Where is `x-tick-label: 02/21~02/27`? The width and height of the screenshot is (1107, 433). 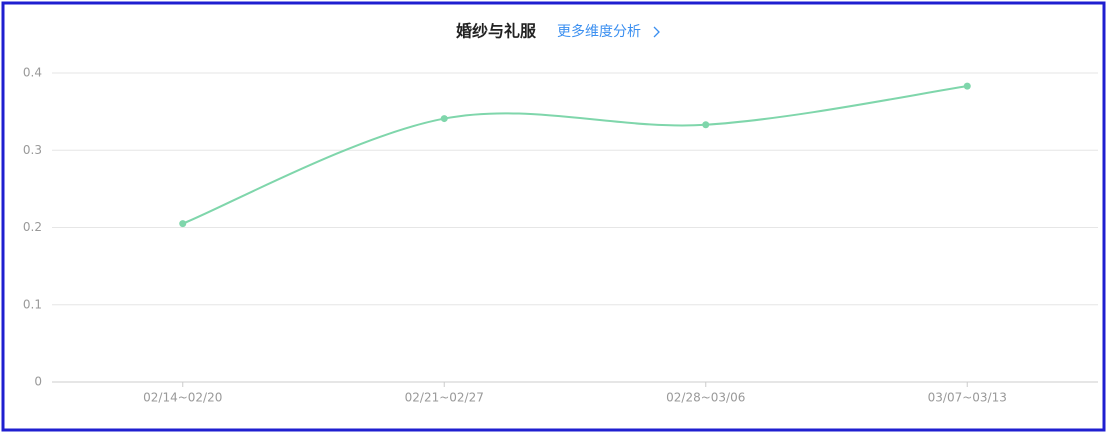 x-tick-label: 02/21~02/27 is located at coordinates (444, 398).